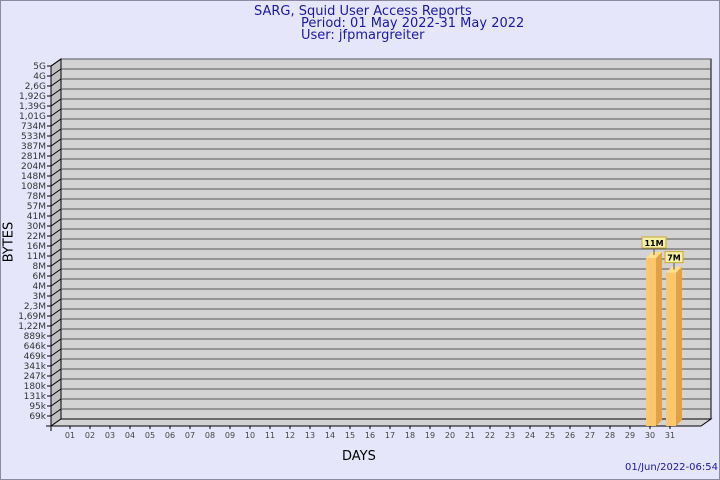  I want to click on x-tick-label: 29, so click(630, 435).